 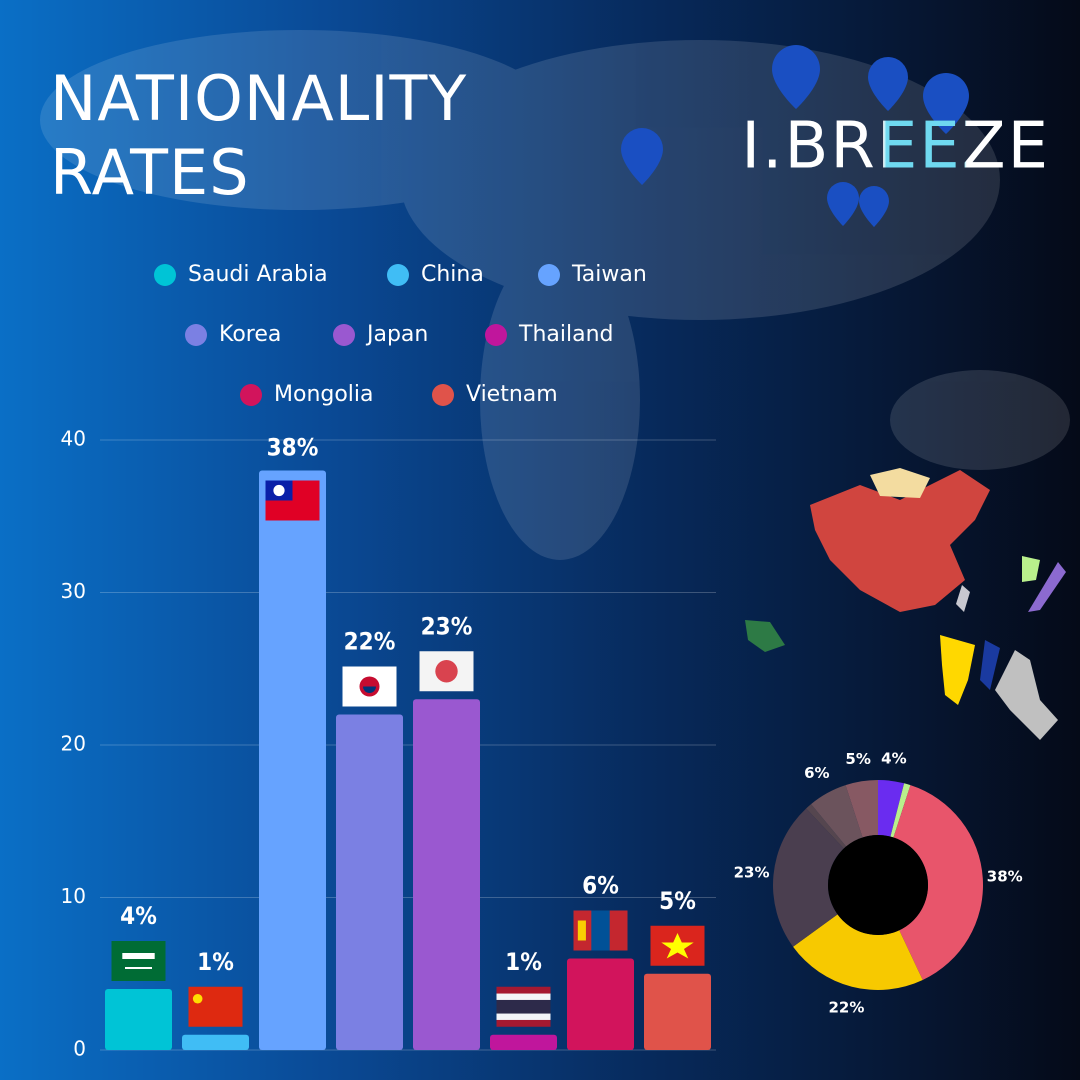 I want to click on y-tick-label: 0, so click(x=79, y=1049).